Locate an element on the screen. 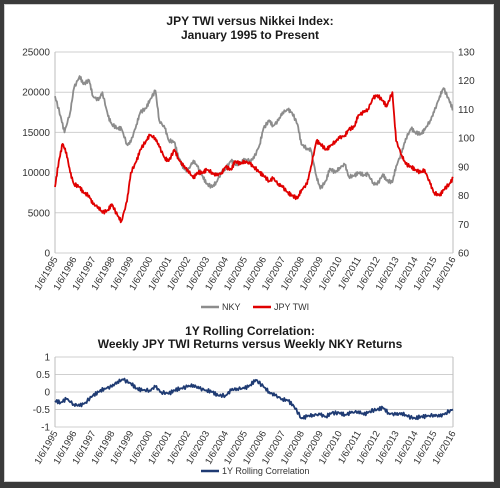  y-right-tick-label: 70 is located at coordinates (464, 225).